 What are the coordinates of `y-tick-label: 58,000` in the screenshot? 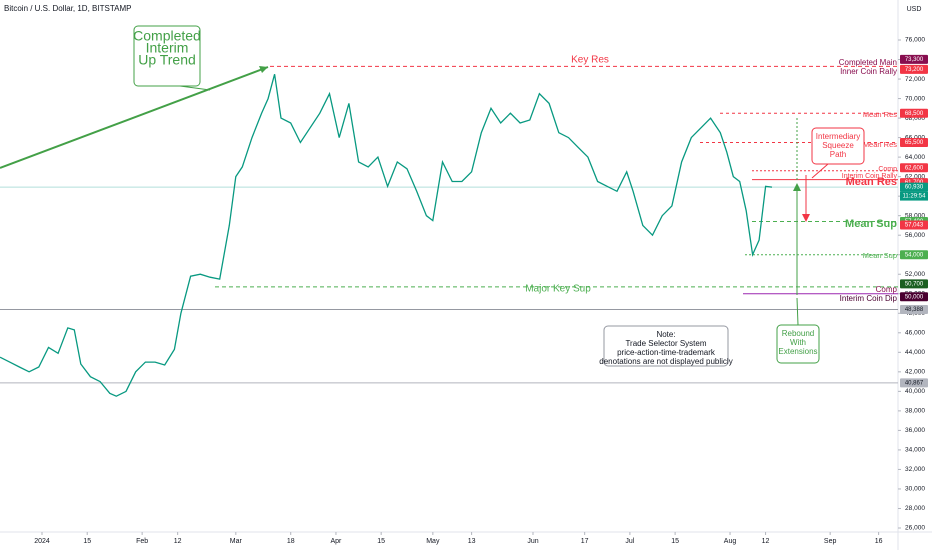 It's located at (915, 215).